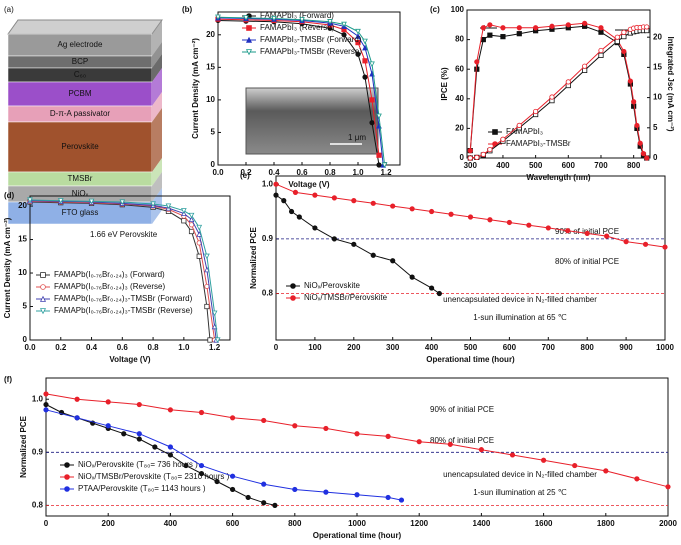  Describe the element at coordinates (80, 193) in the screenshot. I see `layer-label: NiOₓ` at that location.